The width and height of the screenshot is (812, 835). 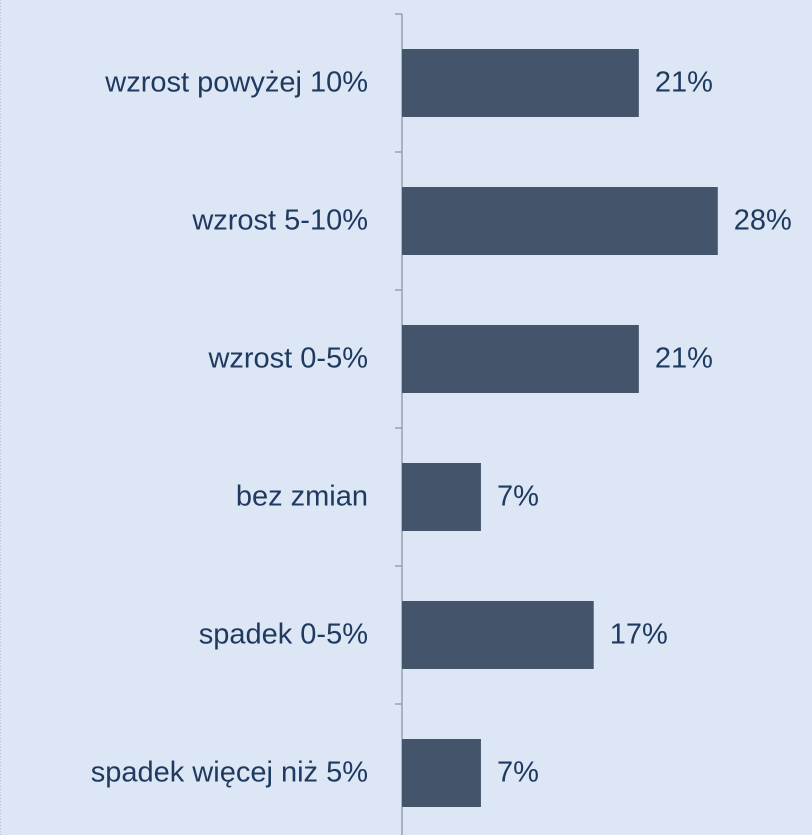 I want to click on category-label: wzrost 0-5%, so click(x=287, y=359).